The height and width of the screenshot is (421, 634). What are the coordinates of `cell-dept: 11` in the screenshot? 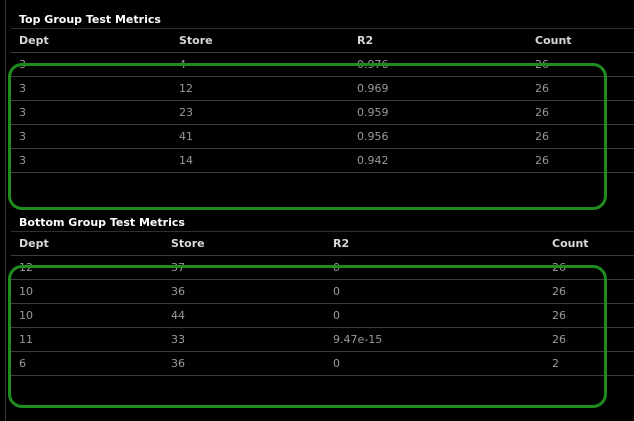 It's located at (87, 339).